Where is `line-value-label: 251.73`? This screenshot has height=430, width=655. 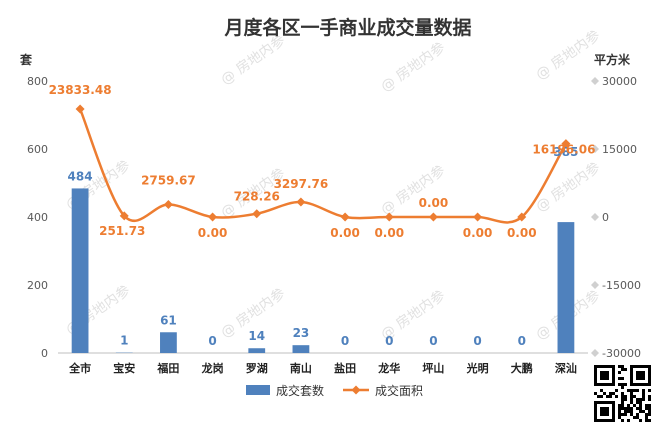 line-value-label: 251.73 is located at coordinates (122, 231).